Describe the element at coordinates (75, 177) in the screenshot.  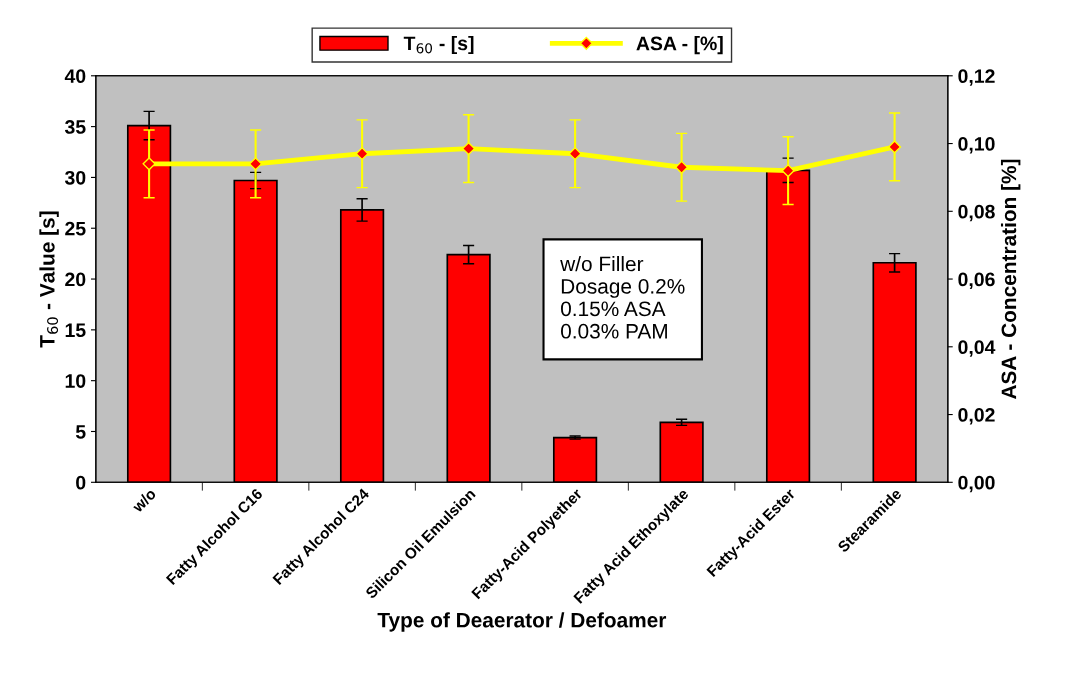
I see `y-tick-label: 30` at that location.